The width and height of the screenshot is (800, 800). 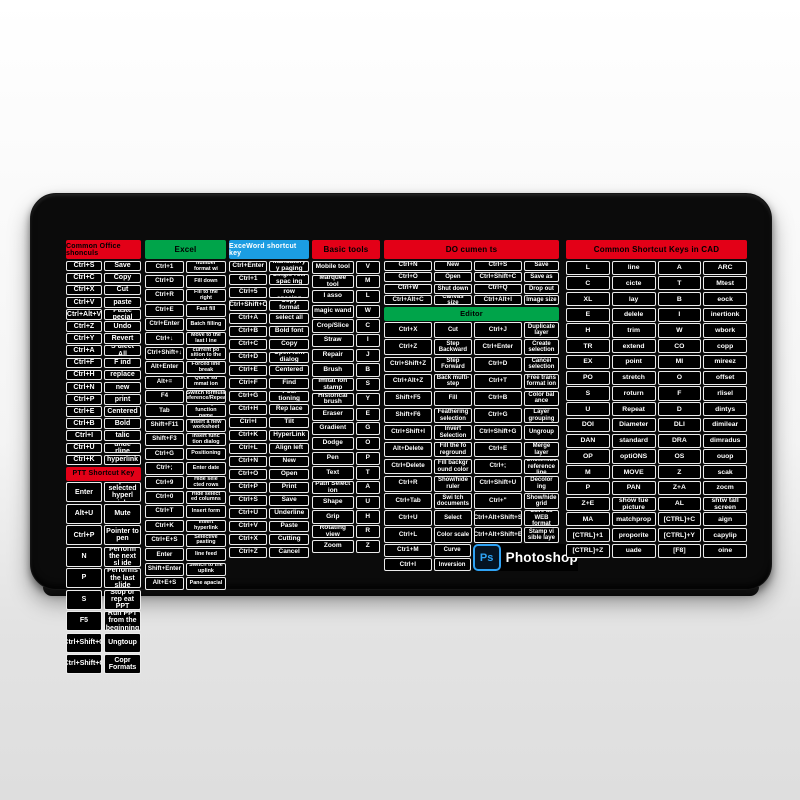 I want to click on shortcut-key: Ctrl+E, so click(x=497, y=449).